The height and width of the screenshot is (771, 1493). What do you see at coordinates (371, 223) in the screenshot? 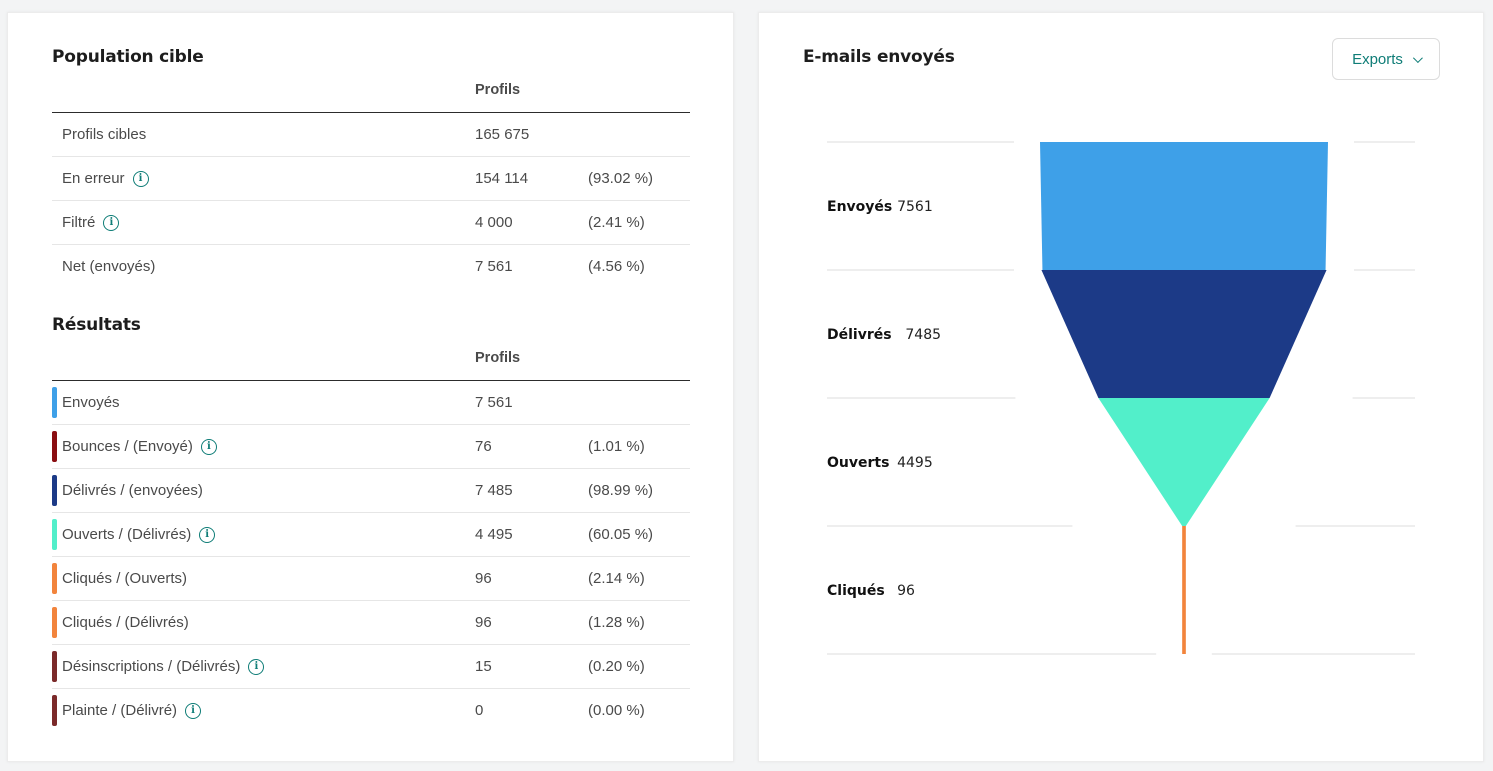
I see `table-row: Filtré i 4 000 (2.41 %)` at bounding box center [371, 223].